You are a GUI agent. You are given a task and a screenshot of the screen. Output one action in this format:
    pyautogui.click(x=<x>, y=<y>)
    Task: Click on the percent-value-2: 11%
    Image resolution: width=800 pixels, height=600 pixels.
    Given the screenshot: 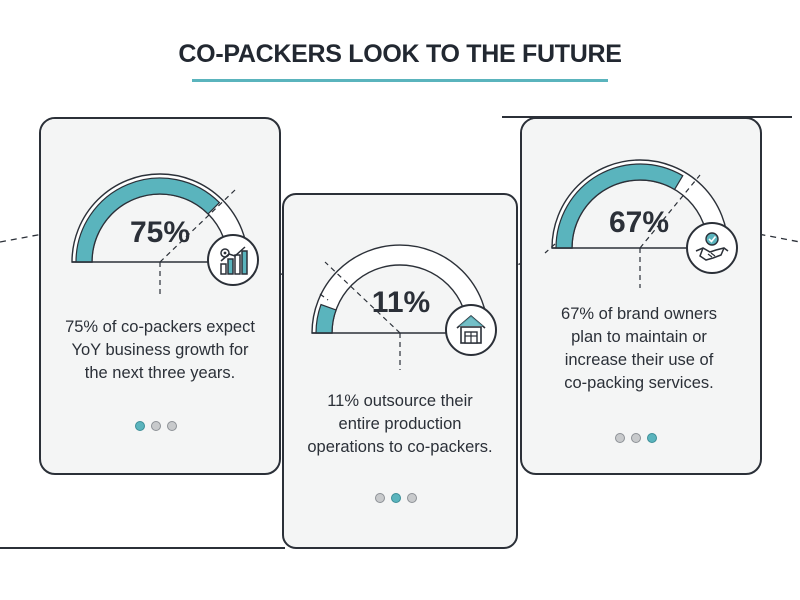 What is the action you would take?
    pyautogui.click(x=401, y=302)
    